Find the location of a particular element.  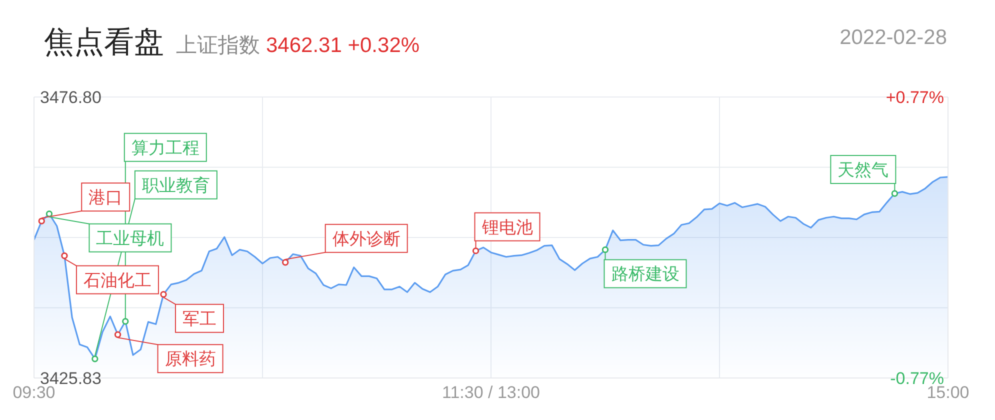

data-label: 算力工程 is located at coordinates (165, 148).